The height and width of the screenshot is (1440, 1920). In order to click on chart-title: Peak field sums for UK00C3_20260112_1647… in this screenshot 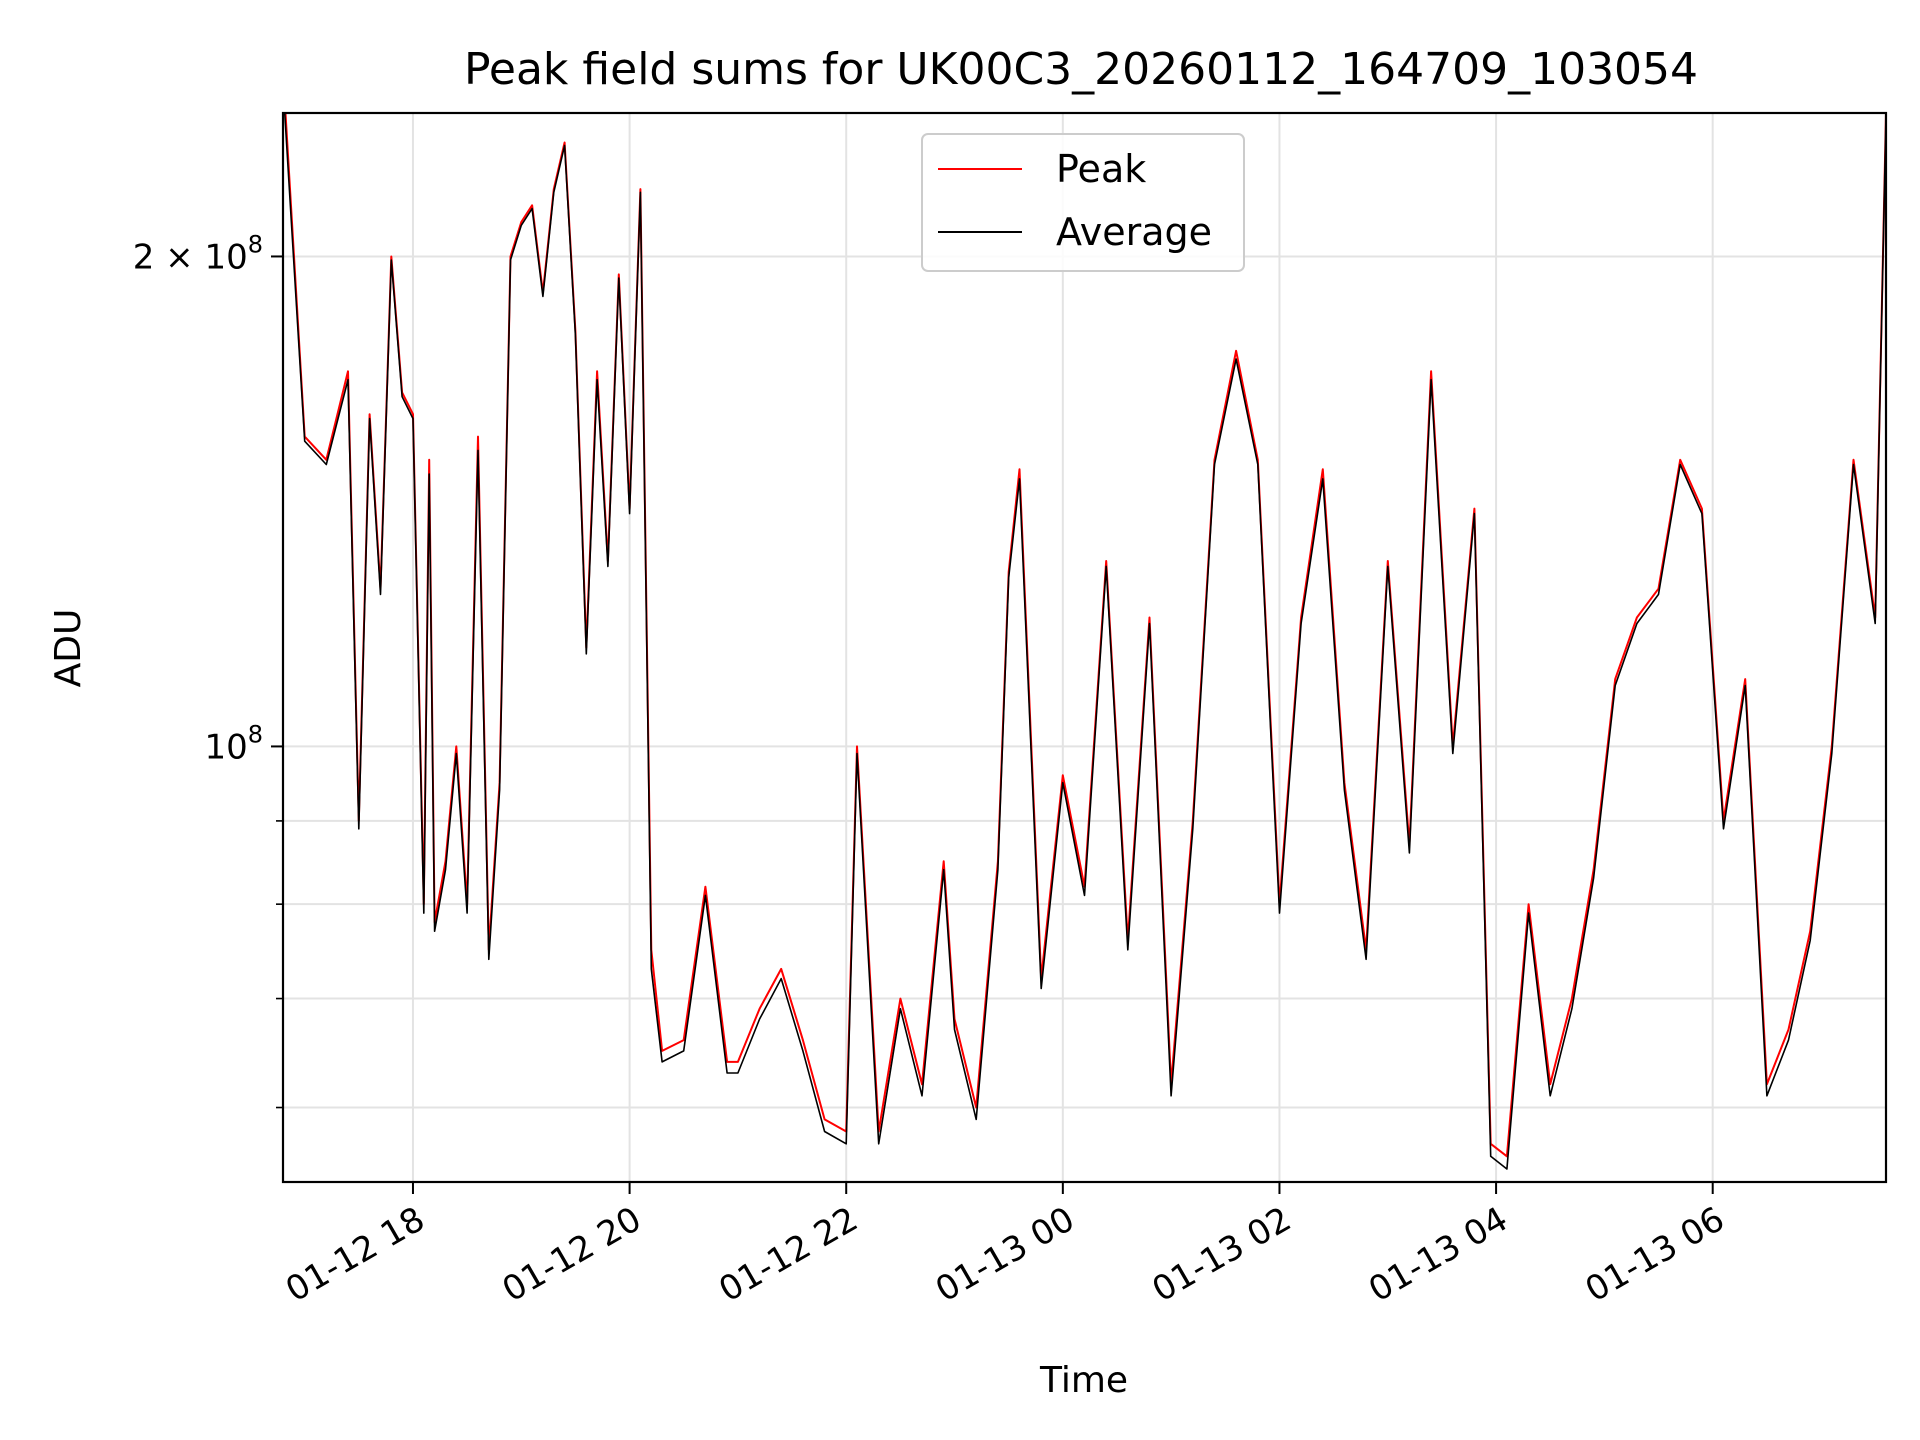, I will do `click(1081, 69)`.